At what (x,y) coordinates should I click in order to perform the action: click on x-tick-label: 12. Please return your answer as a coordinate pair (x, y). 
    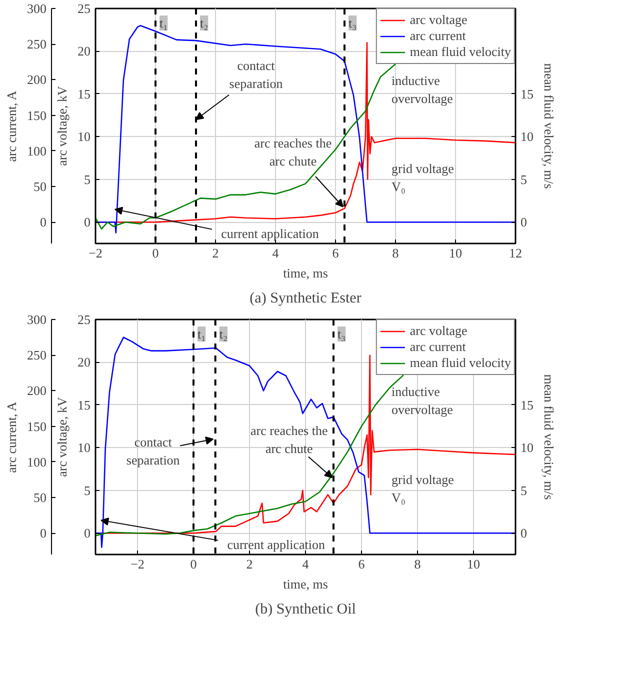
    Looking at the image, I should click on (515, 253).